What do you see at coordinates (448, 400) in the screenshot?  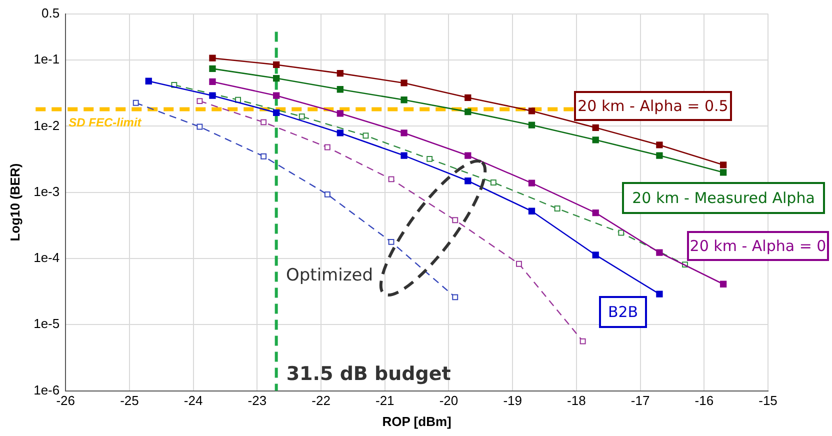 I see `x-tick-label: -20` at bounding box center [448, 400].